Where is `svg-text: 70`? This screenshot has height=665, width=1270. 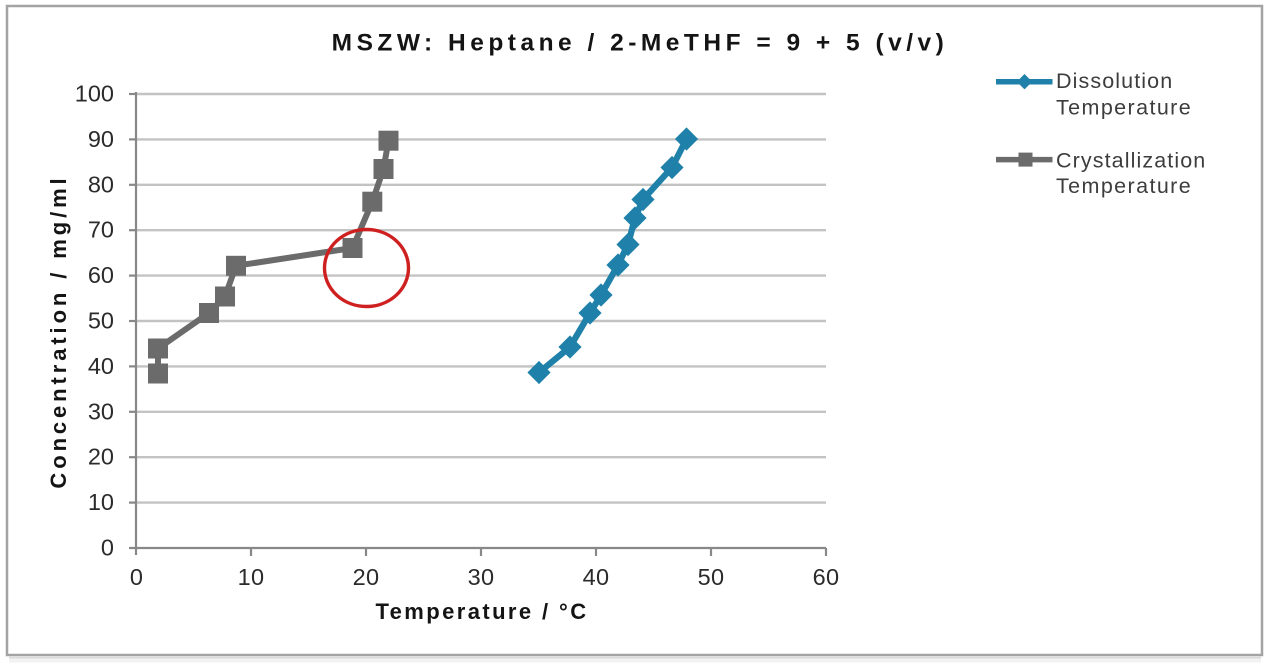 svg-text: 70 is located at coordinates (101, 230).